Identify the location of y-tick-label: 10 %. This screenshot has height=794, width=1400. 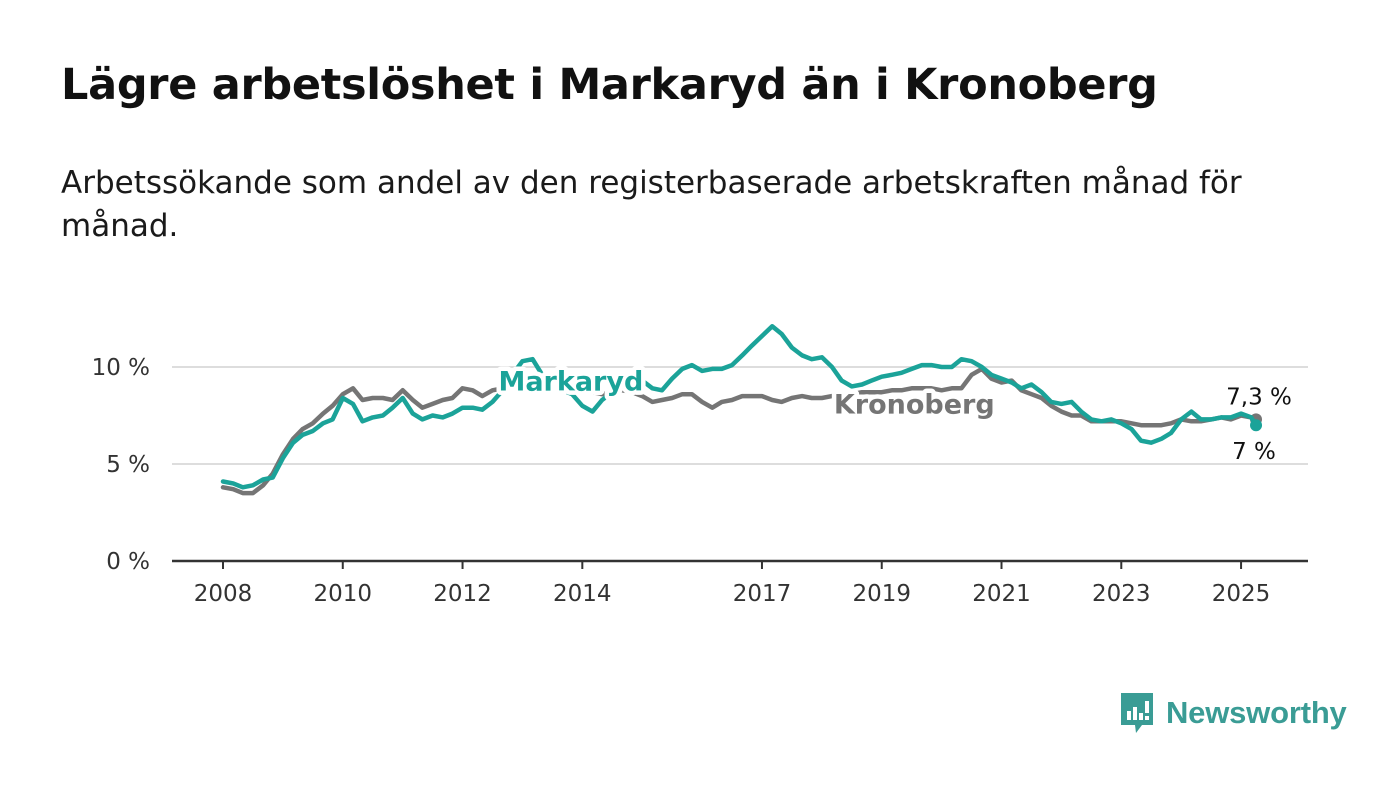
(121, 368).